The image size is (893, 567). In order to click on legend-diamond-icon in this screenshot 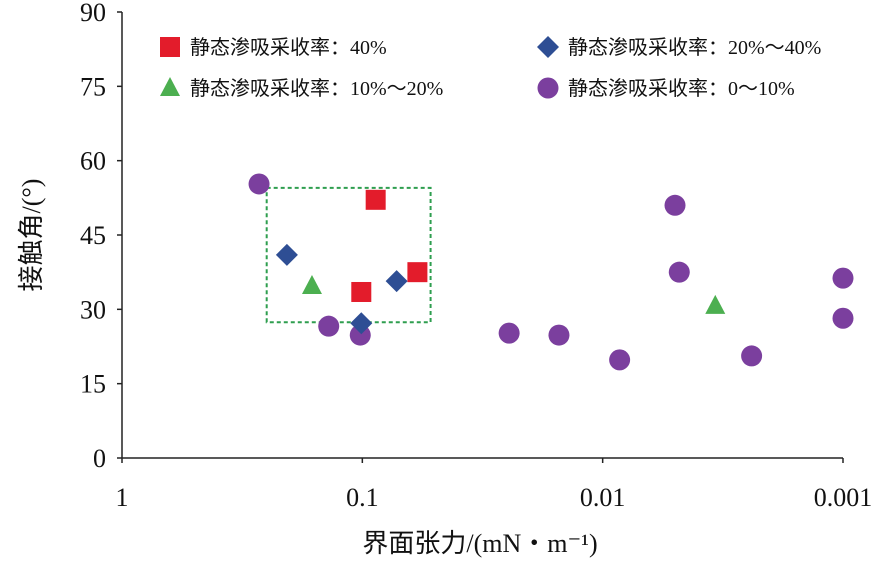, I will do `click(548, 47)`.